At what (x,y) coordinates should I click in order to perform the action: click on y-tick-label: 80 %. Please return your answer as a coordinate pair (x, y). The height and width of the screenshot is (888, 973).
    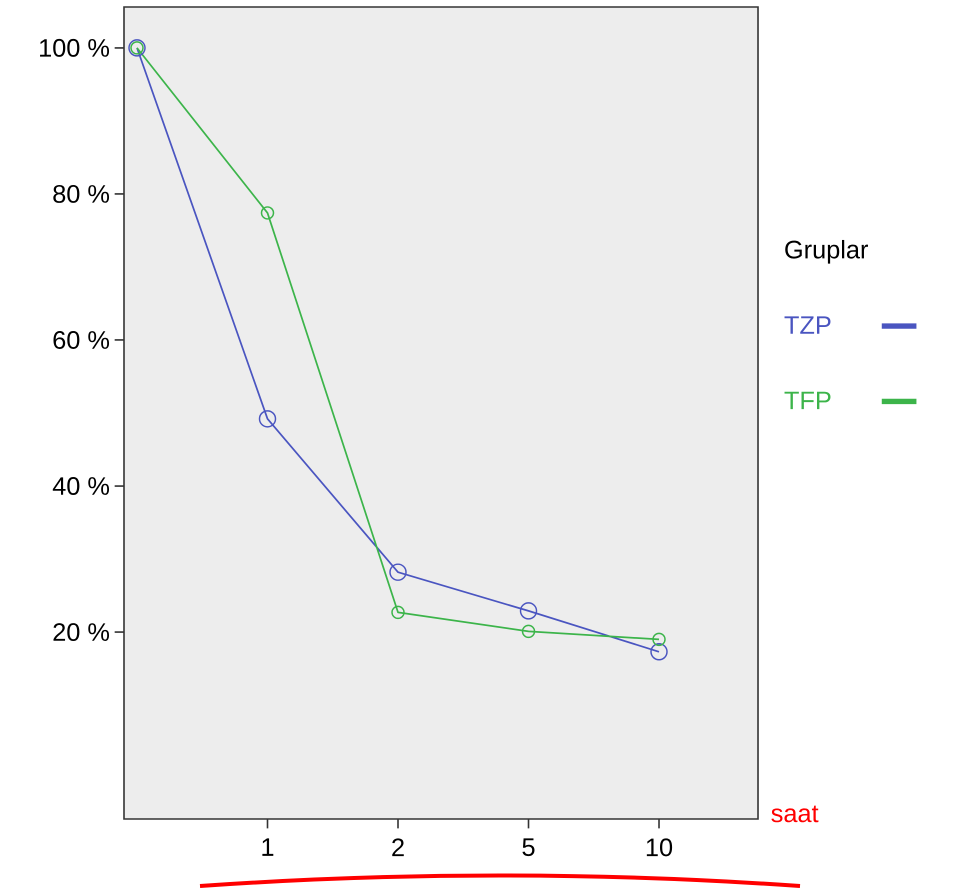
    Looking at the image, I should click on (81, 193).